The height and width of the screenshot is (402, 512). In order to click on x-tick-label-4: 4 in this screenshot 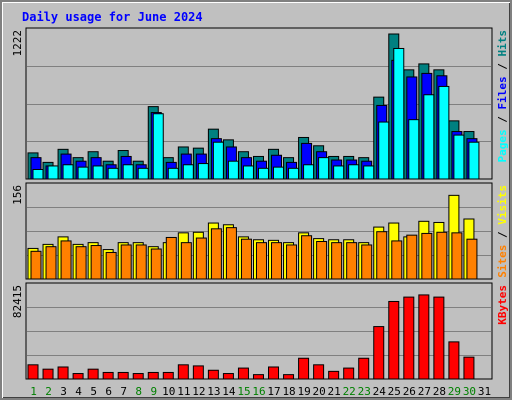, I will do `click(78, 391)`.